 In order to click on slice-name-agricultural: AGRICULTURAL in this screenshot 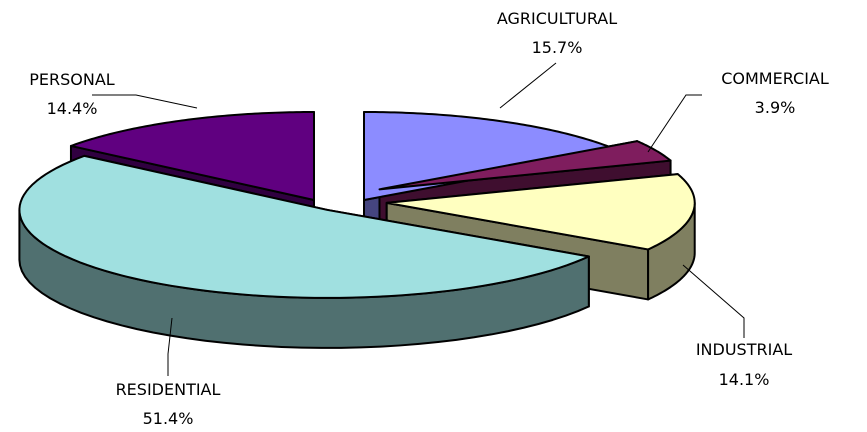, I will do `click(557, 18)`.